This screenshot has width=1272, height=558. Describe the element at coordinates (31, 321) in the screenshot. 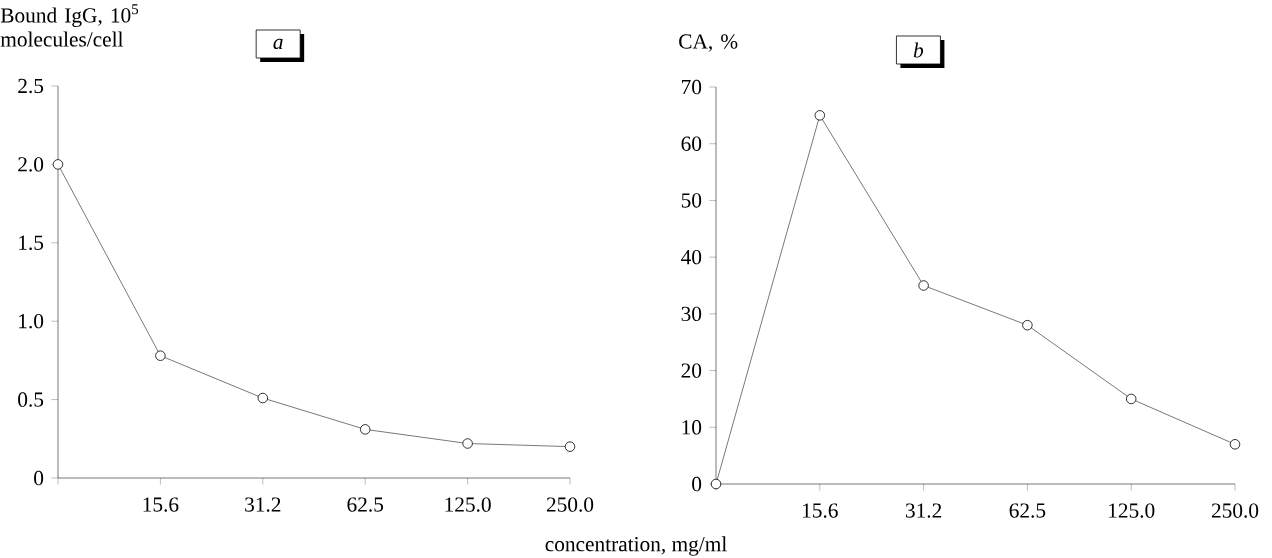

I see `y-tick-label: 1.0` at that location.